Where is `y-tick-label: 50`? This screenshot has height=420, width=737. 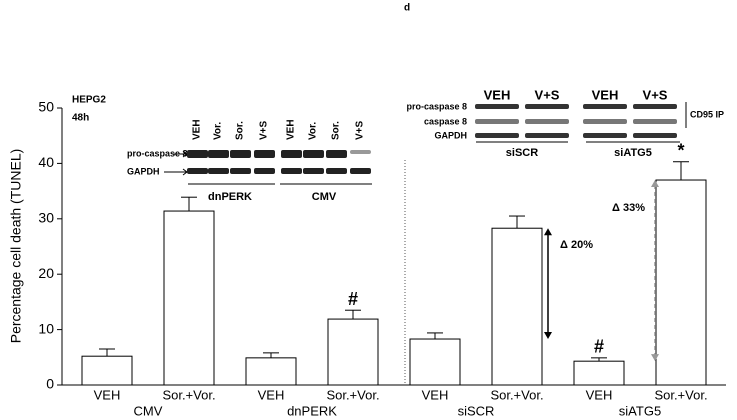 y-tick-label: 50 is located at coordinates (46, 107).